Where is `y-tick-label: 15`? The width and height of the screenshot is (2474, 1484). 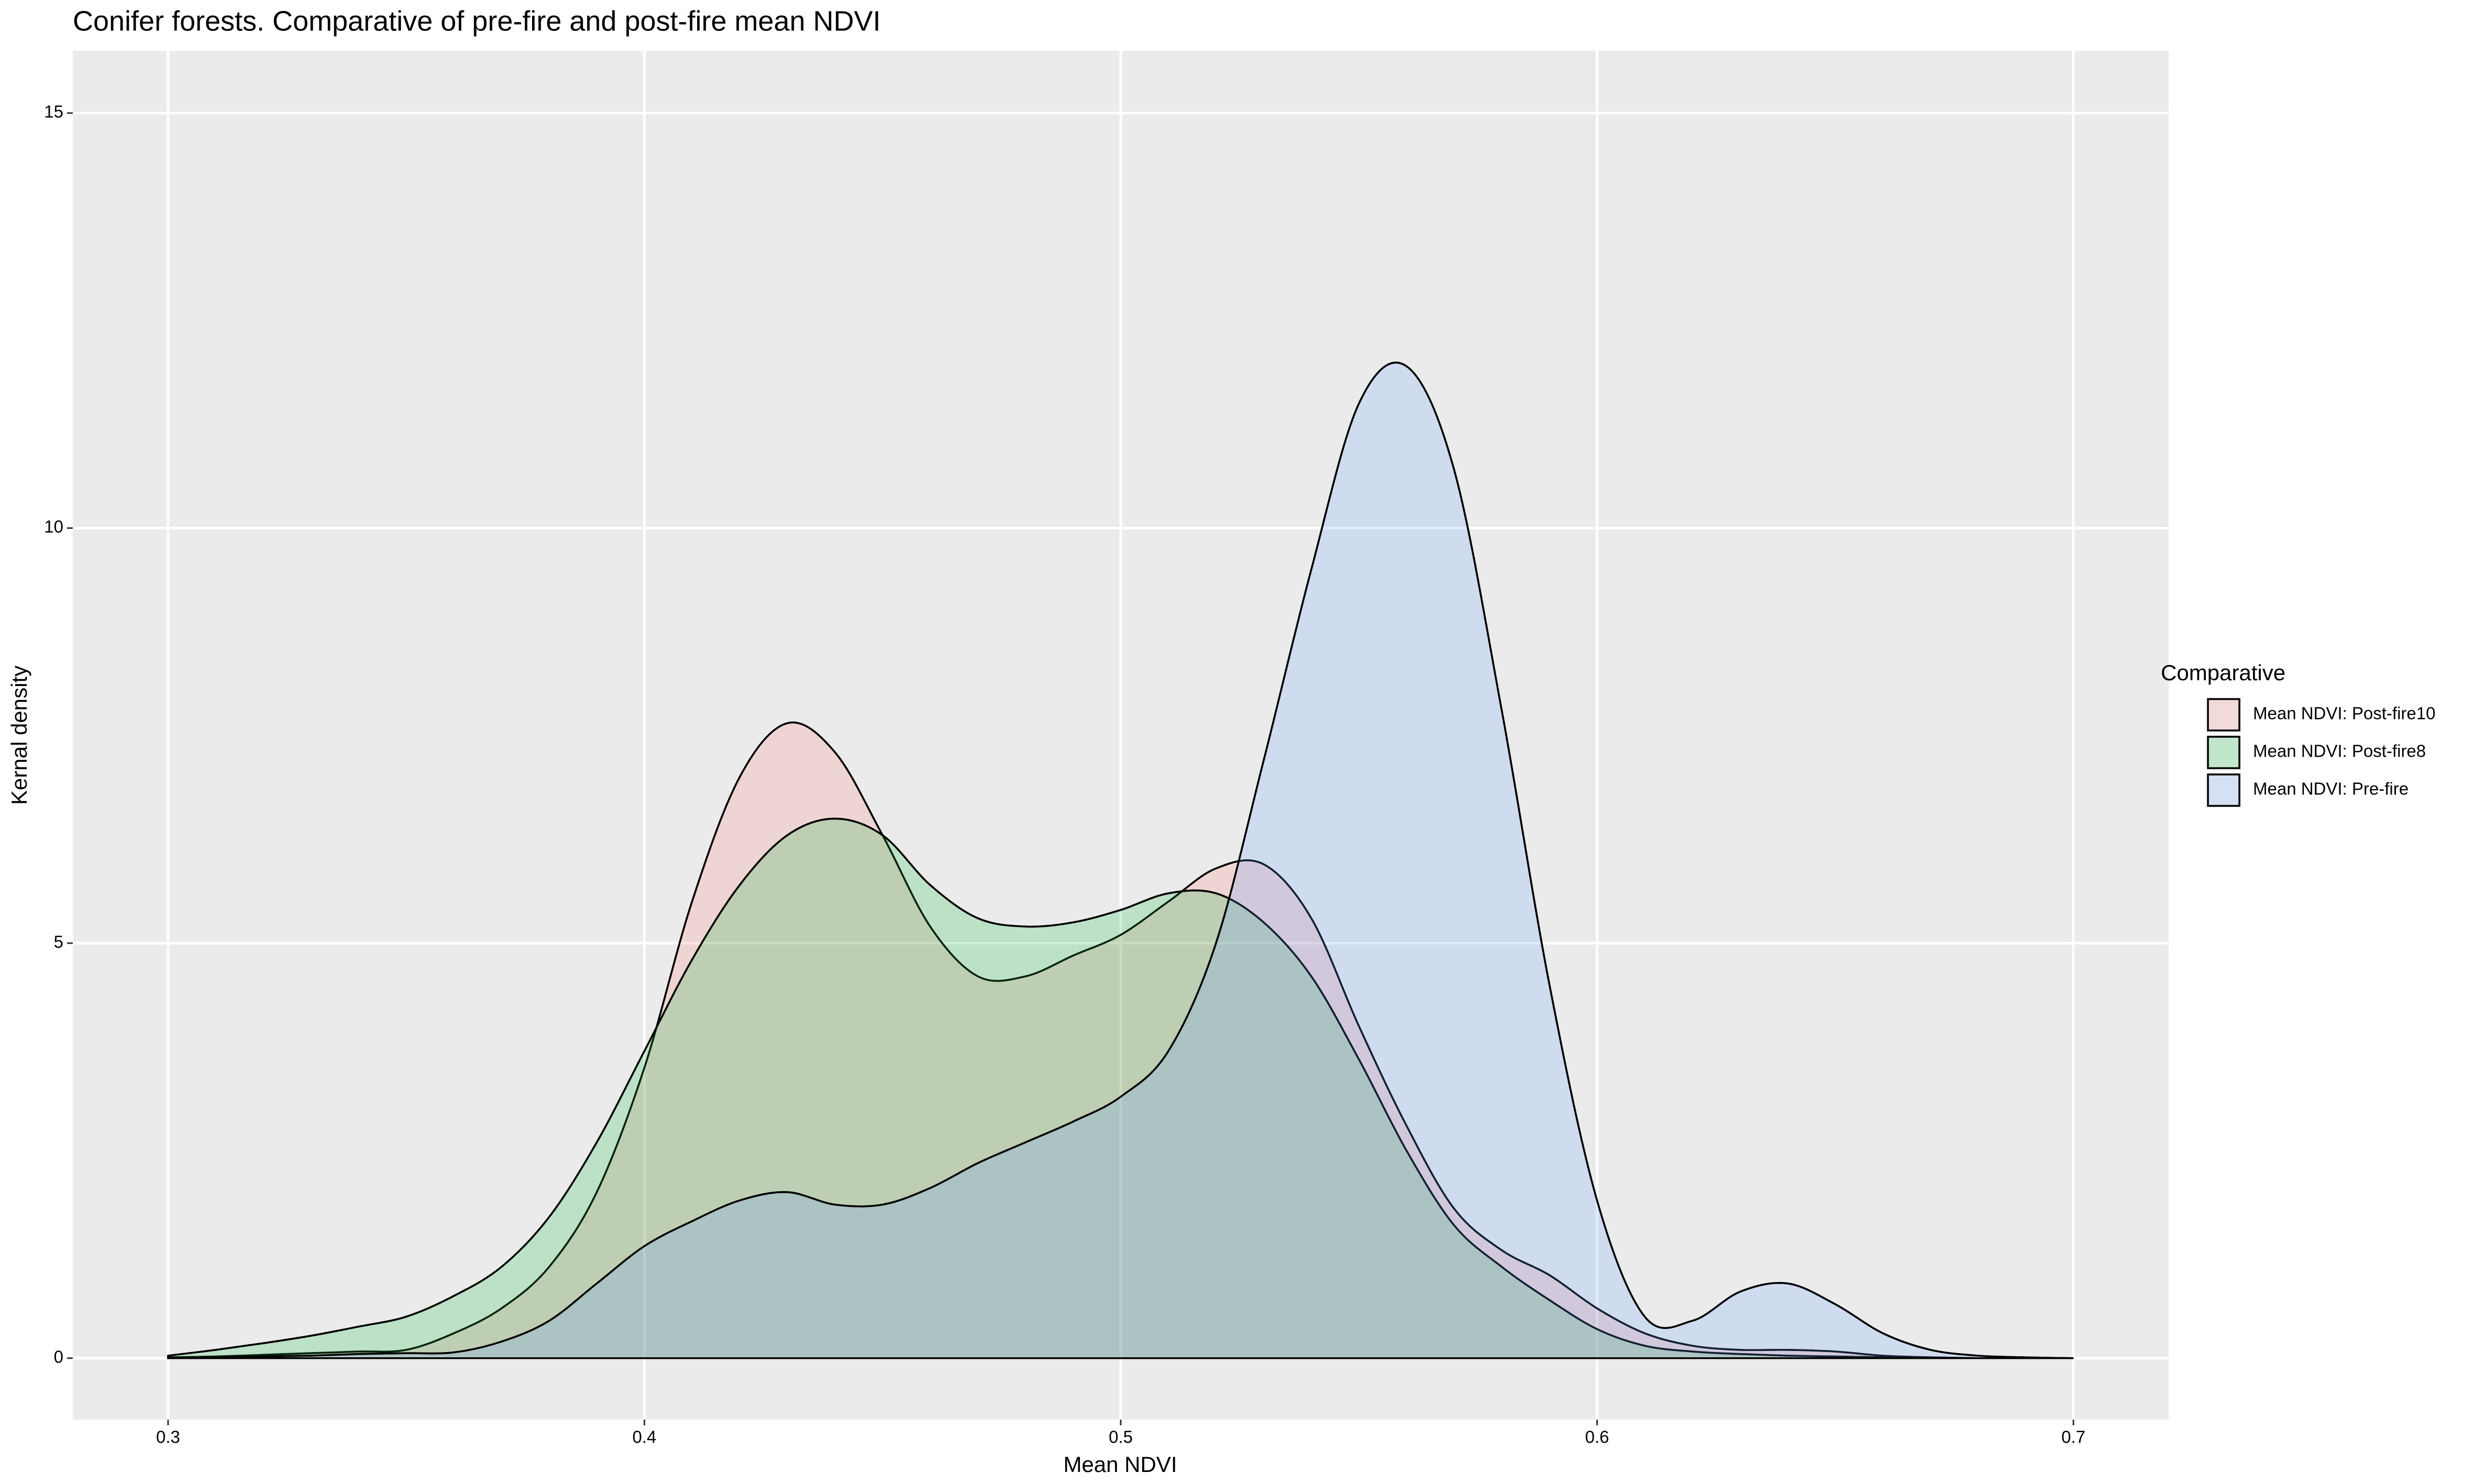
y-tick-label: 15 is located at coordinates (53, 112).